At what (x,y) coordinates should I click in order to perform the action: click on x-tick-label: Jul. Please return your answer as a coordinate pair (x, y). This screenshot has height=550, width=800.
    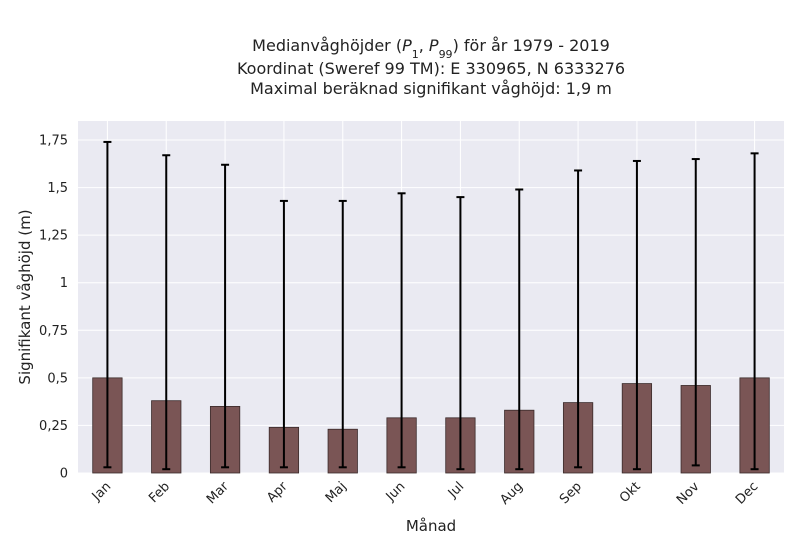
    Looking at the image, I should click on (456, 490).